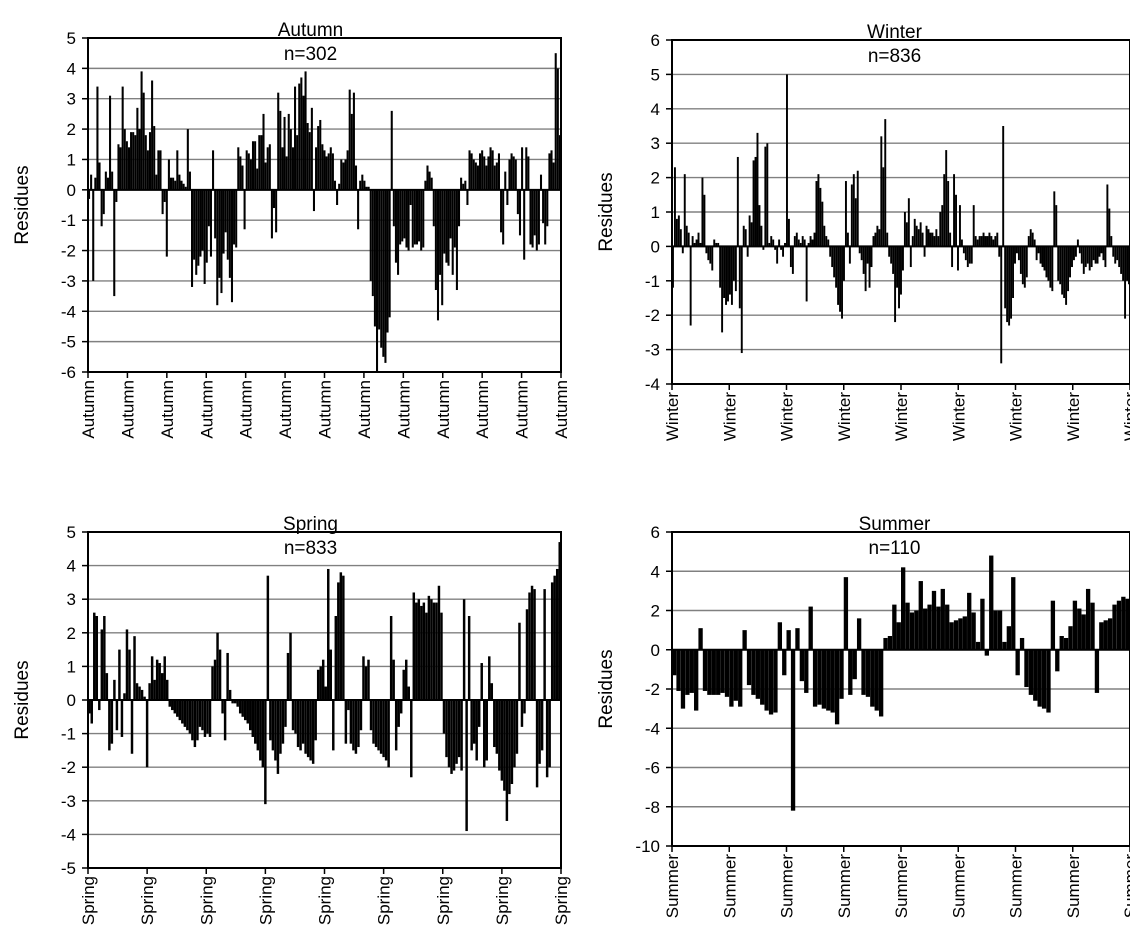 Image resolution: width=1130 pixels, height=942 pixels. What do you see at coordinates (443, 900) in the screenshot?
I see `x-tick-label: Spring` at bounding box center [443, 900].